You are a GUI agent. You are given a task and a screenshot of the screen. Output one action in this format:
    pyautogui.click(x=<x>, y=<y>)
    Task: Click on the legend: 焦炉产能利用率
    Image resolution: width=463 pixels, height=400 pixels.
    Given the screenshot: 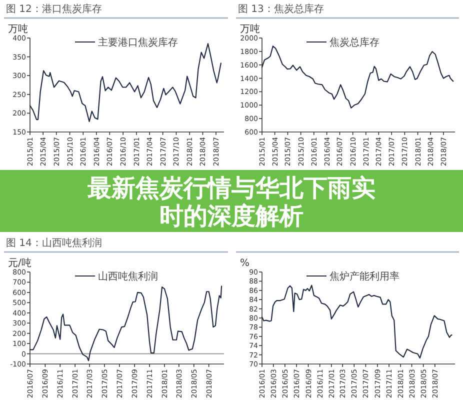 What is the action you would take?
    pyautogui.click(x=353, y=277)
    